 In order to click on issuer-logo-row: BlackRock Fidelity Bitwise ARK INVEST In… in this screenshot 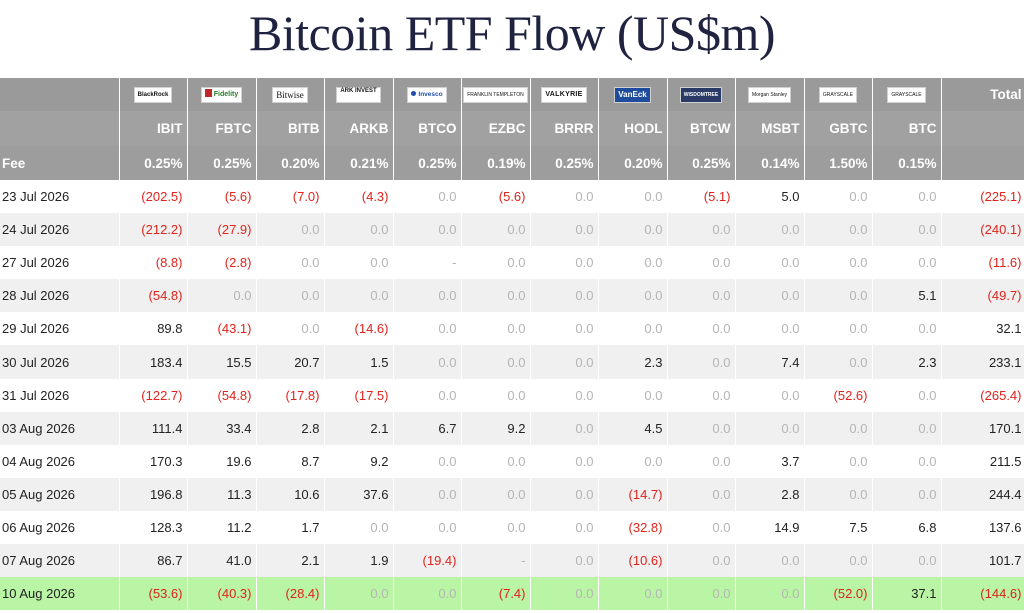, I will do `click(512, 94)`.